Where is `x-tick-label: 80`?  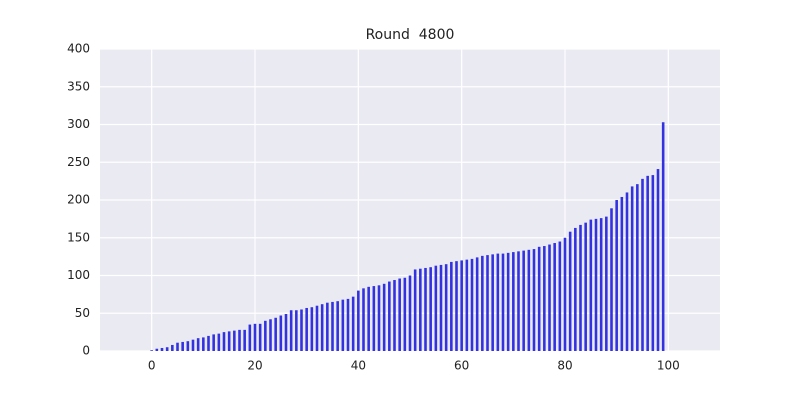
x-tick-label: 80 is located at coordinates (564, 366).